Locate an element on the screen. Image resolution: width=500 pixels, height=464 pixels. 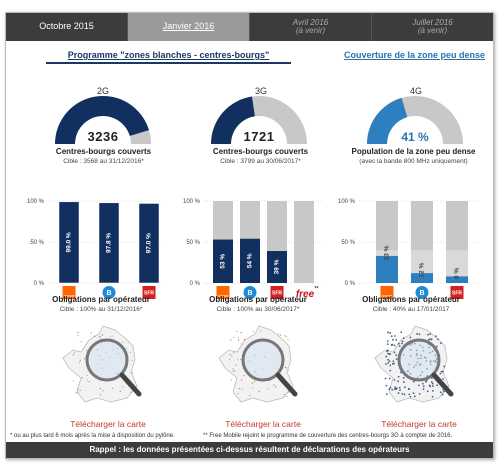
download-map-4g-link: Télécharger la carte is located at coordinates (419, 424).